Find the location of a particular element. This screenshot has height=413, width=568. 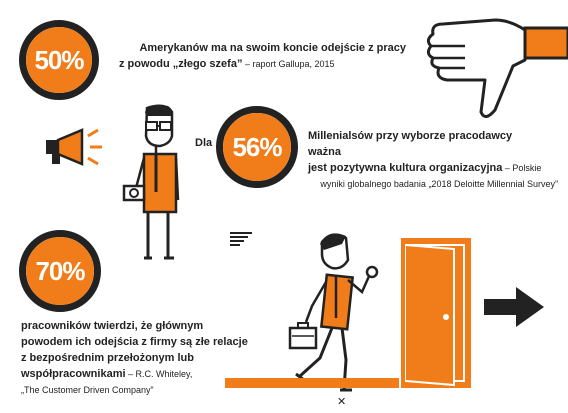

stat2-prefix: Dla is located at coordinates (204, 143).